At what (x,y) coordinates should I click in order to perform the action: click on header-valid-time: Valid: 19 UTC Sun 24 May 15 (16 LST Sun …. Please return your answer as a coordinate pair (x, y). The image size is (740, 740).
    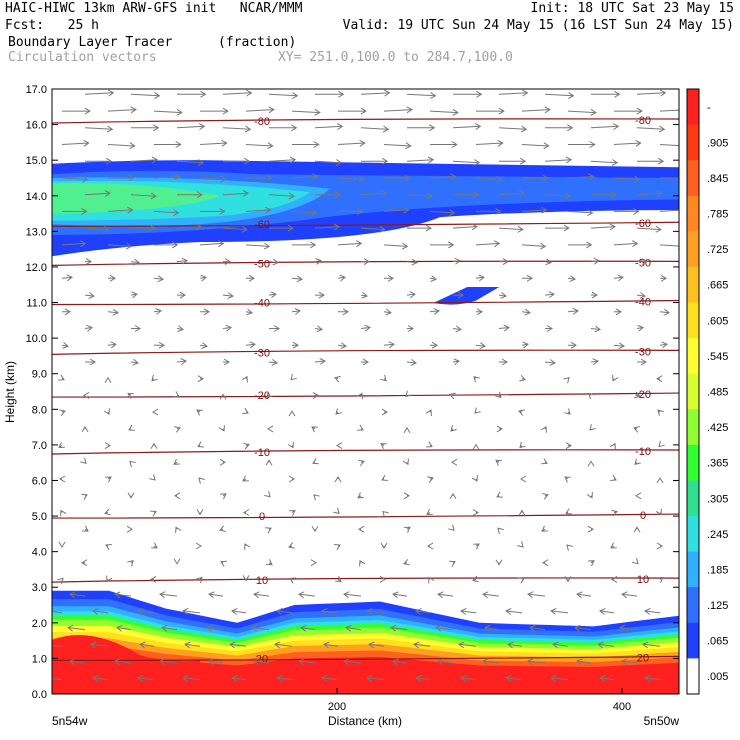
    Looking at the image, I should click on (538, 25).